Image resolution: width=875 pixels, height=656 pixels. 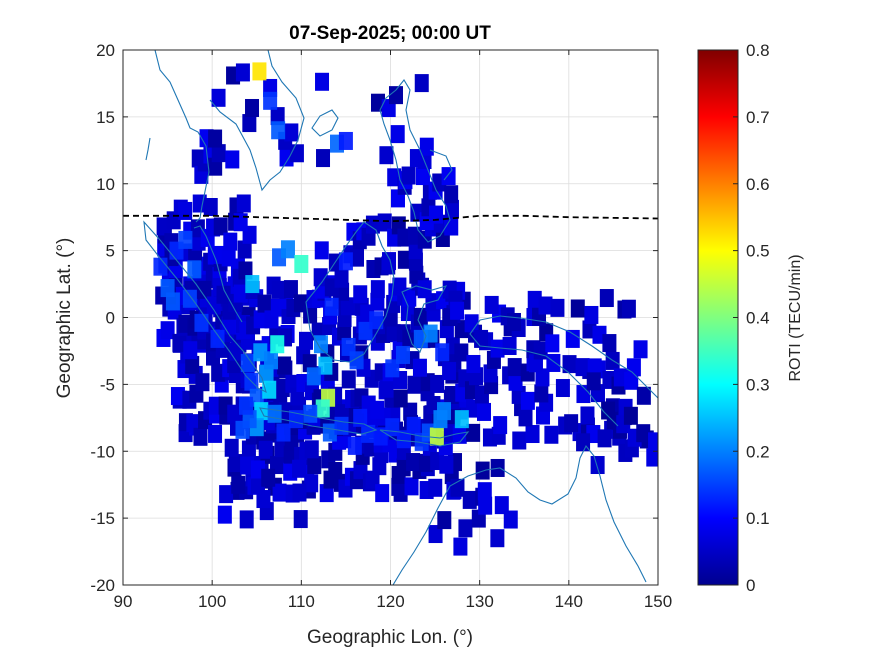 What do you see at coordinates (110, 318) in the screenshot?
I see `y-tick-label: 0` at bounding box center [110, 318].